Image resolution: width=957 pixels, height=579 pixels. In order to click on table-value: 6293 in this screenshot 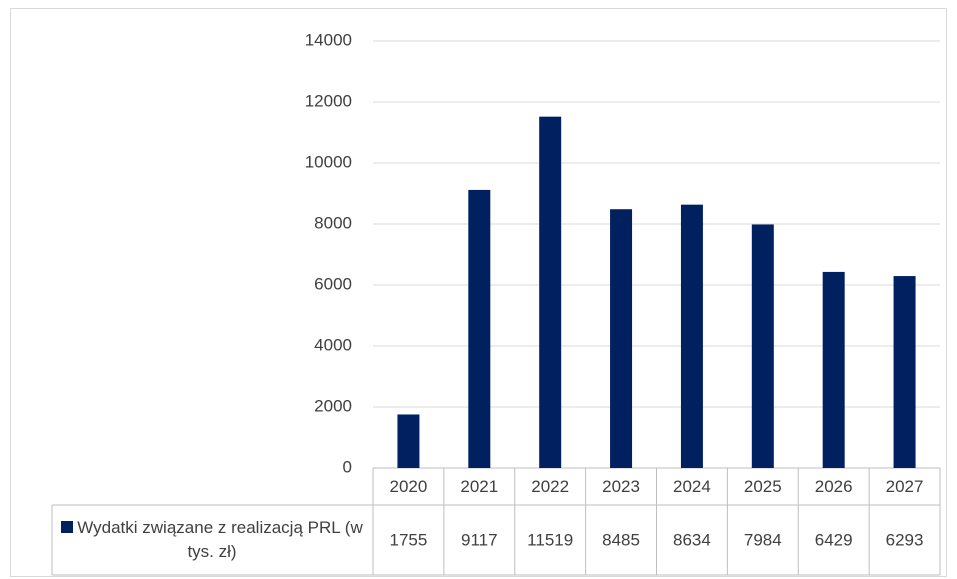, I will do `click(905, 539)`.